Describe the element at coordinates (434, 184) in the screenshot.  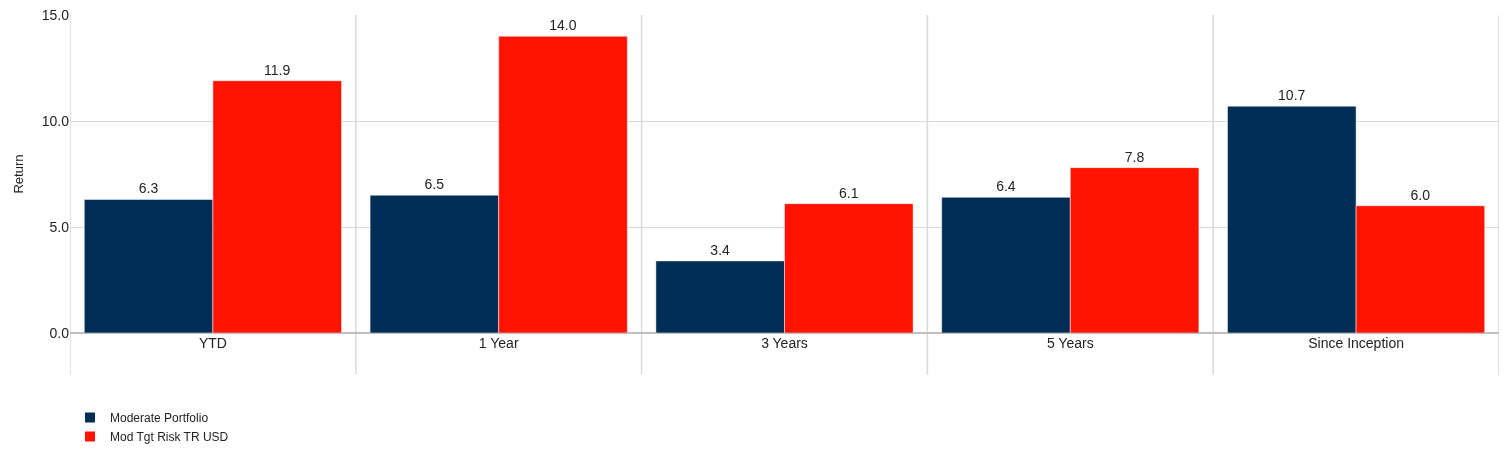
I see `data-label: 6.5` at that location.